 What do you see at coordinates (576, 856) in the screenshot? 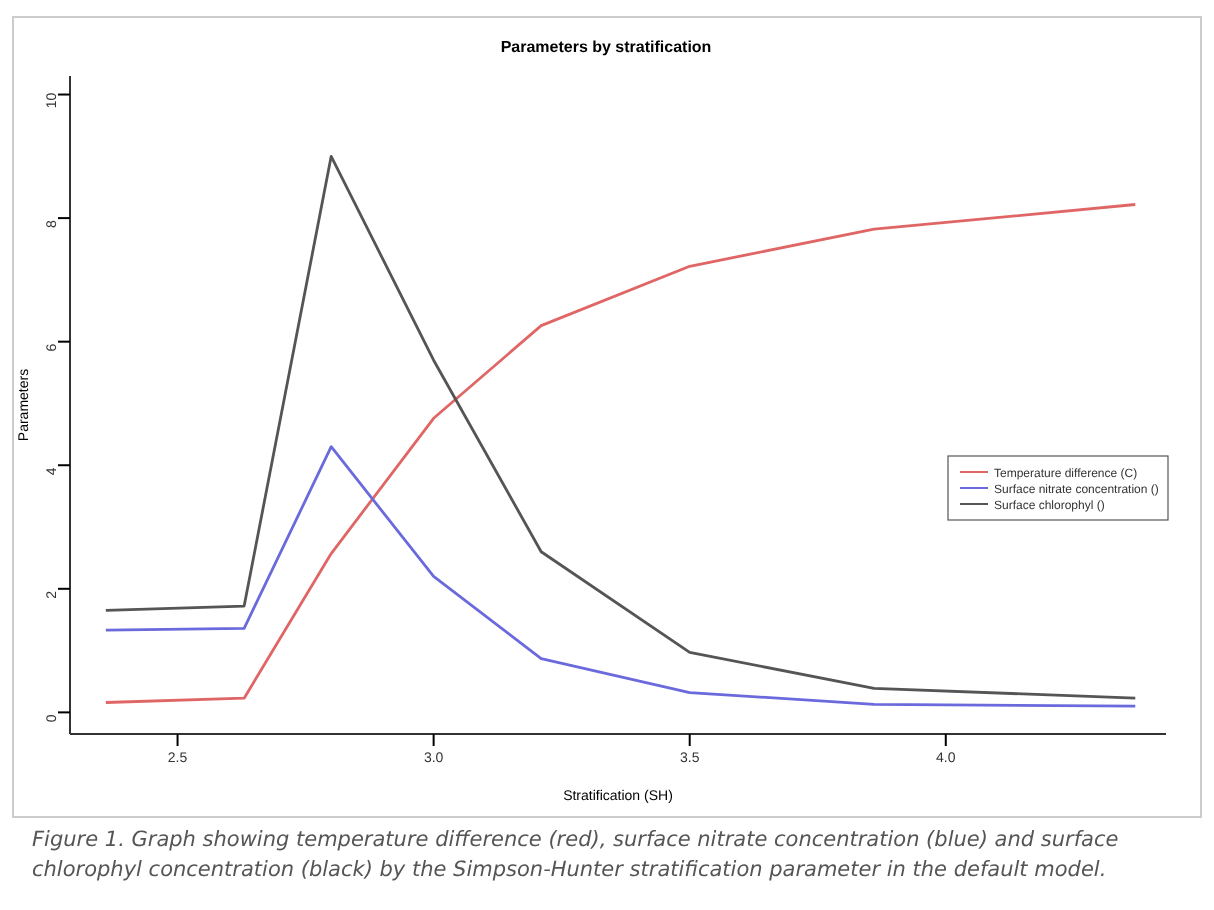
I see `caption: Figure 1. Graph showing temperature difference (red), surface nitrate concentration (blue) and surface chlorophyl concentration (black) by the Simpson-Hunter stratification parameter in the default model.` at bounding box center [576, 856].